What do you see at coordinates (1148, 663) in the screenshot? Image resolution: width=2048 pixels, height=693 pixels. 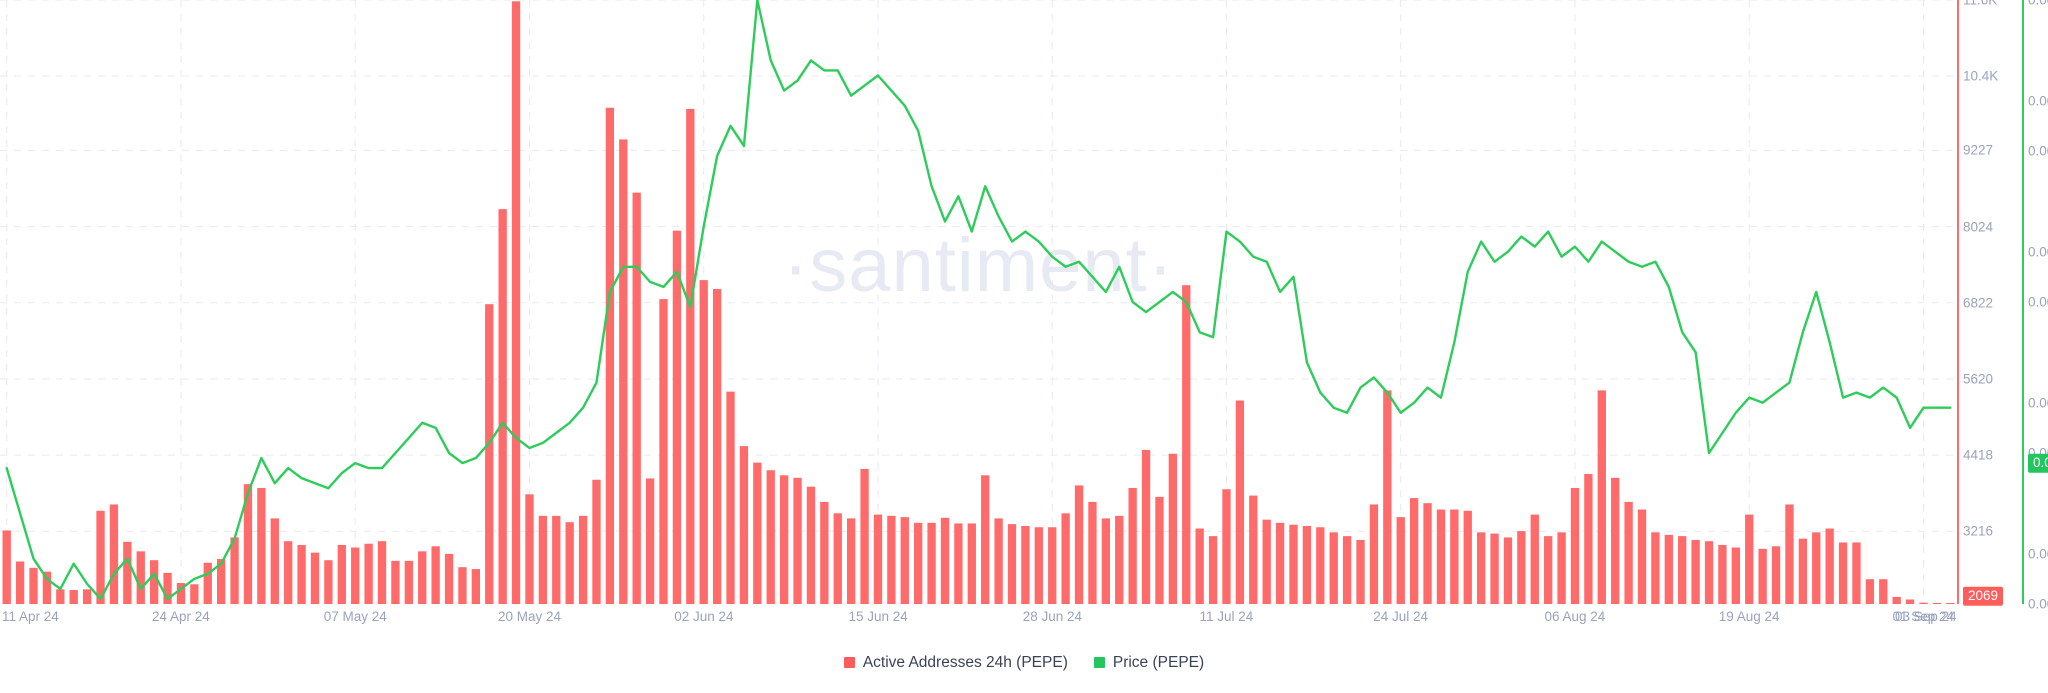 I see `legend-item: Price (PEPE)` at bounding box center [1148, 663].